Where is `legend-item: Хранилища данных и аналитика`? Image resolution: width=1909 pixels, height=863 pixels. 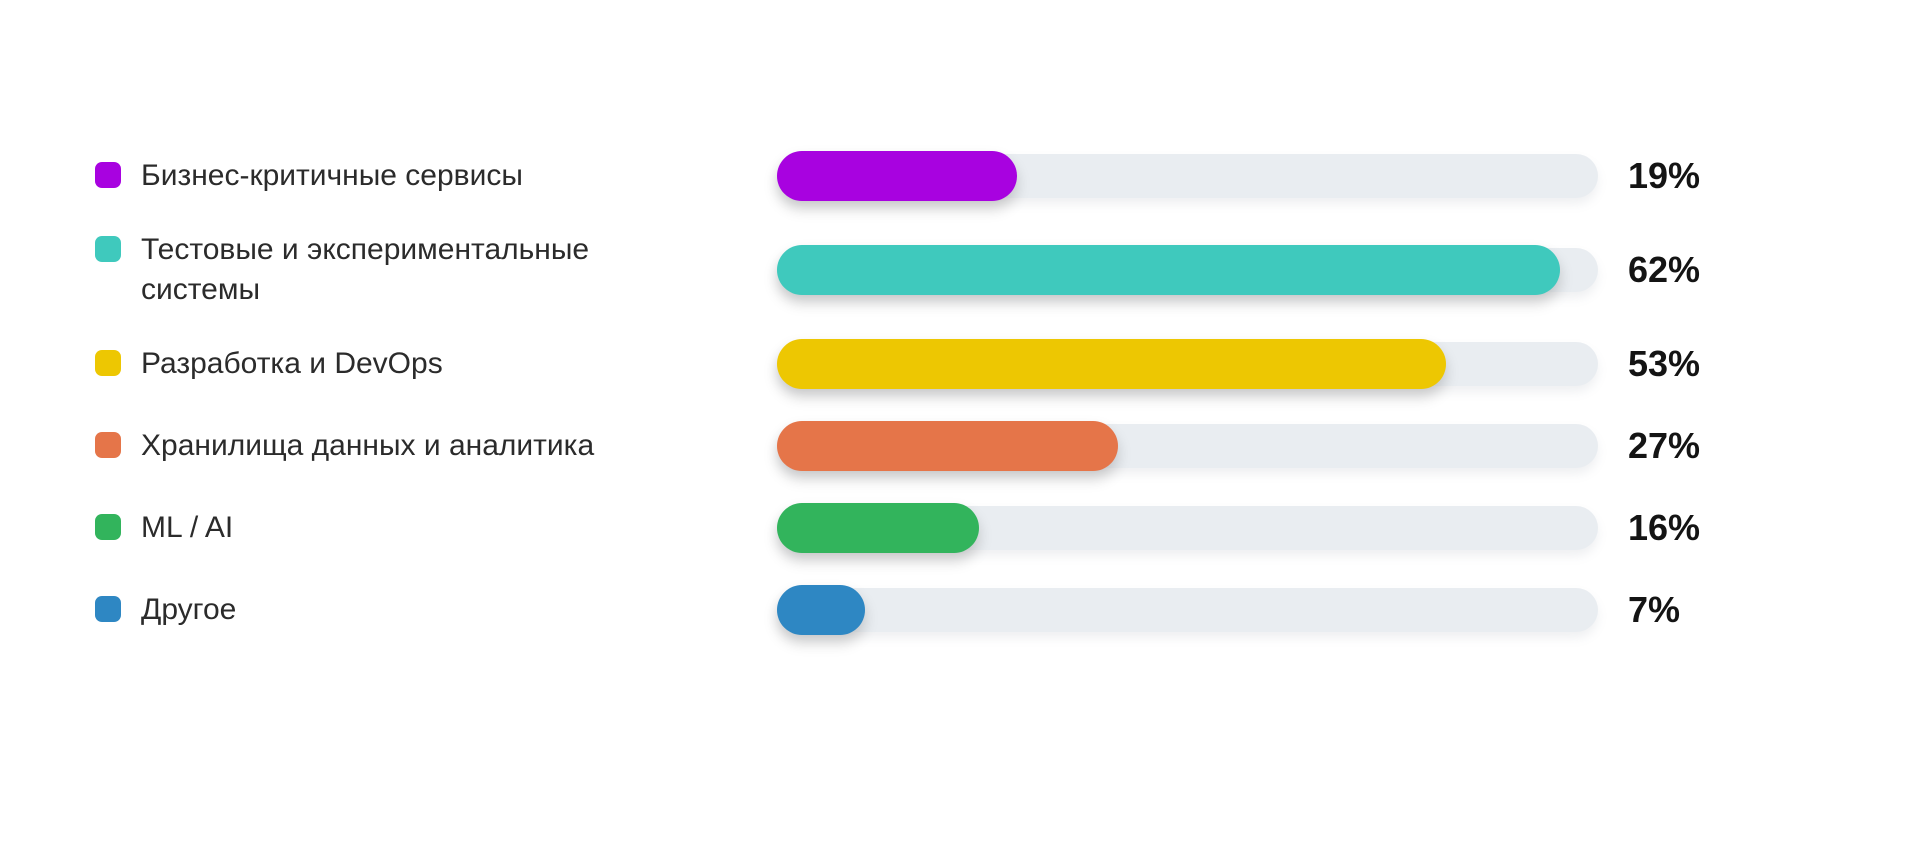
legend-item: Хранилища данных и аналитика is located at coordinates (436, 446).